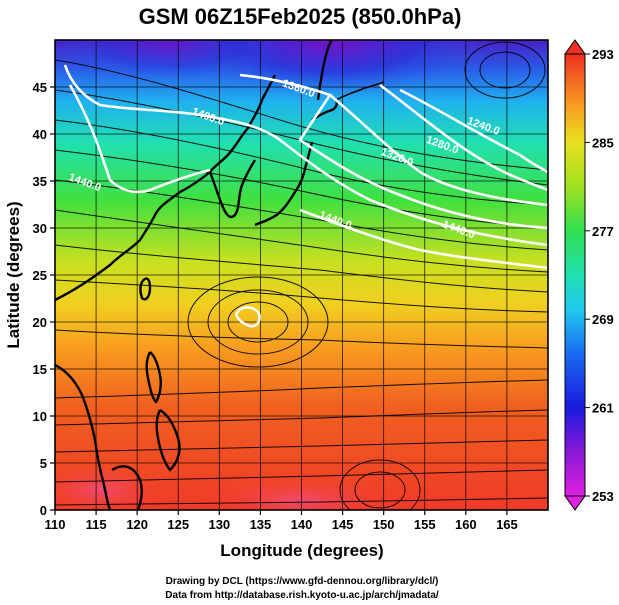 The width and height of the screenshot is (619, 605). I want to click on y-tick-label: 45, so click(40, 87).